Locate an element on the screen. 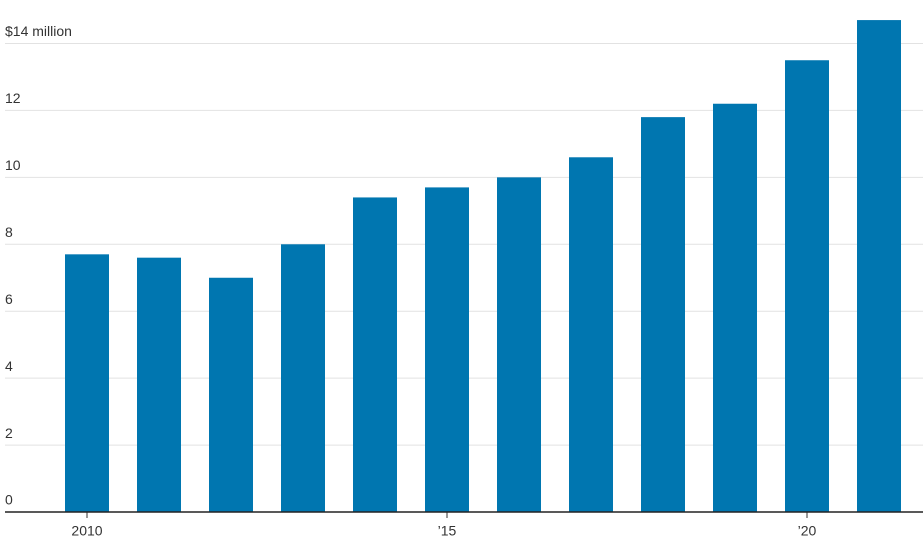  y-tick-label: 8 is located at coordinates (9, 232).